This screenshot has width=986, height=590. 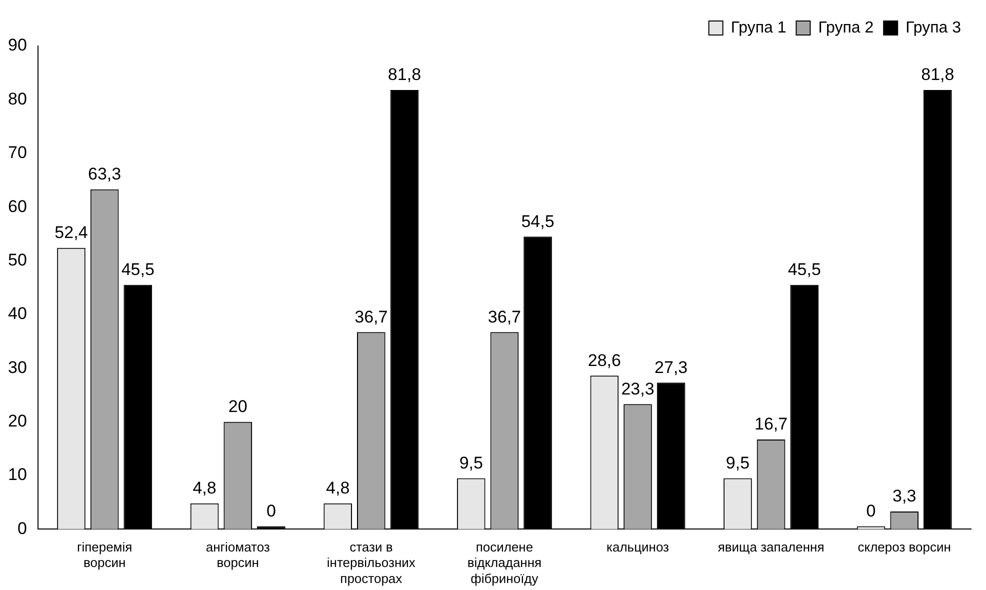 What do you see at coordinates (638, 547) in the screenshot?
I see `x-tick-label: кальциноз` at bounding box center [638, 547].